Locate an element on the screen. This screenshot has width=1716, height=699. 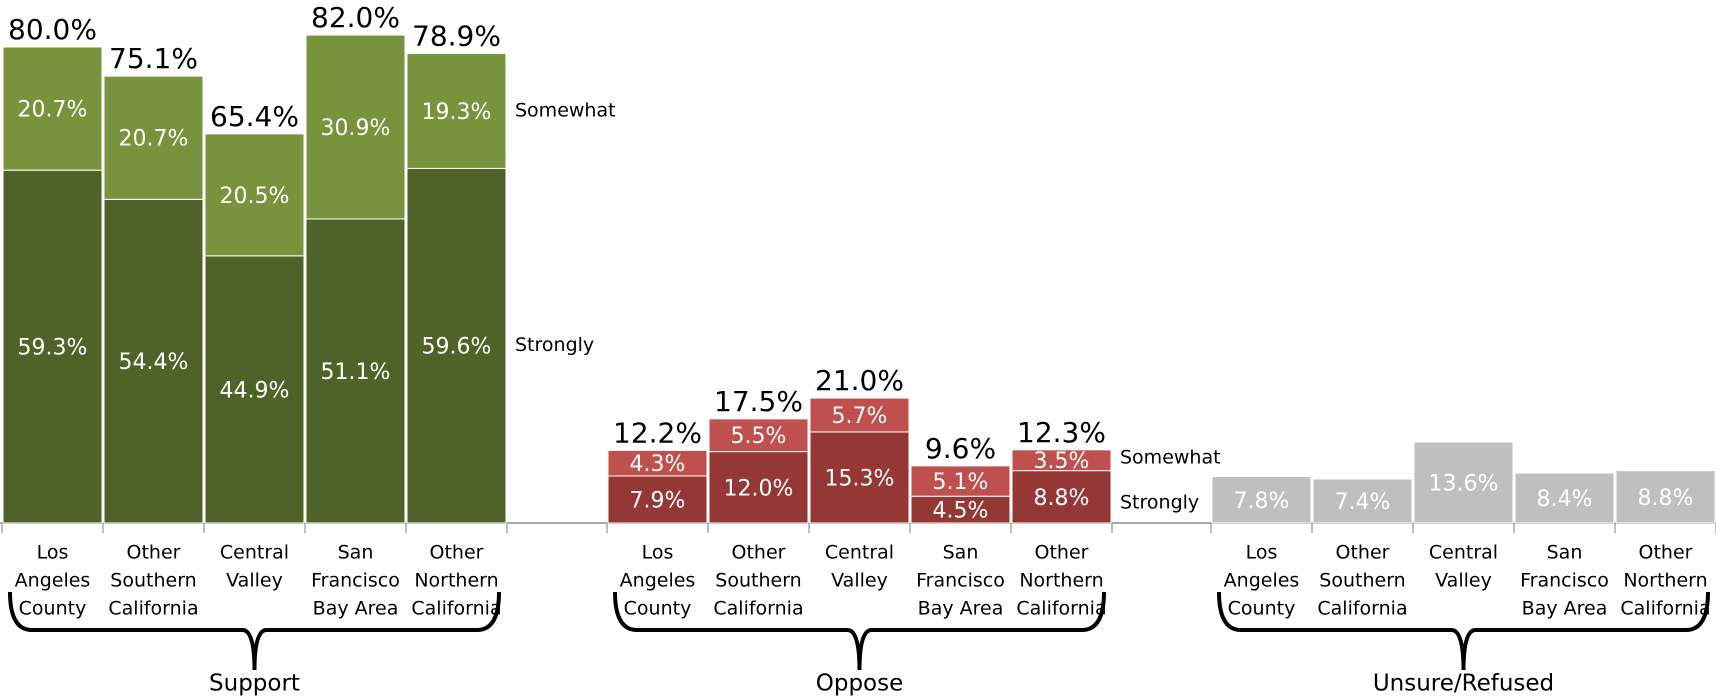
value-label: 20.5% is located at coordinates (255, 196).